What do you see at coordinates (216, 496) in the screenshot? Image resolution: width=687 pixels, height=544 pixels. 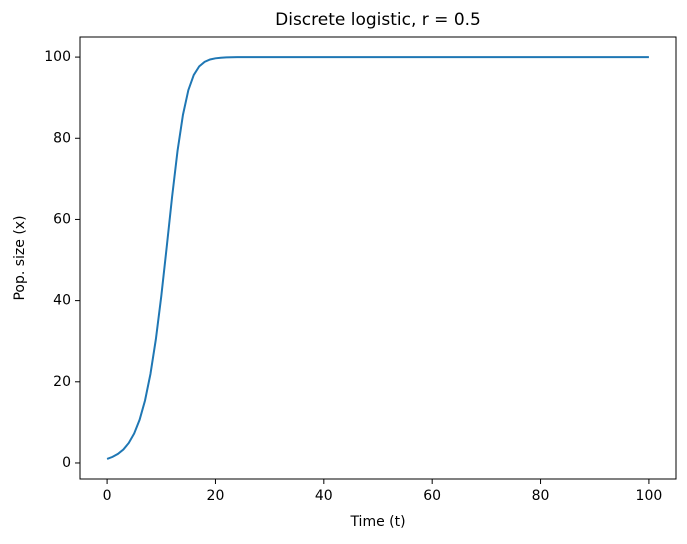 I see `x-tick-label: 20` at bounding box center [216, 496].